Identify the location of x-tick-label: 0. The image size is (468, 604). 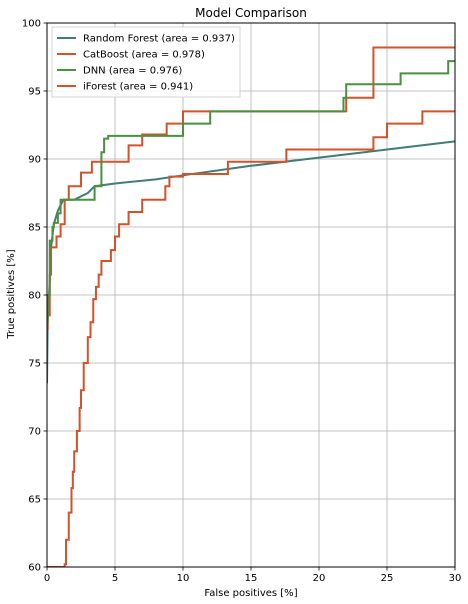
(47, 578).